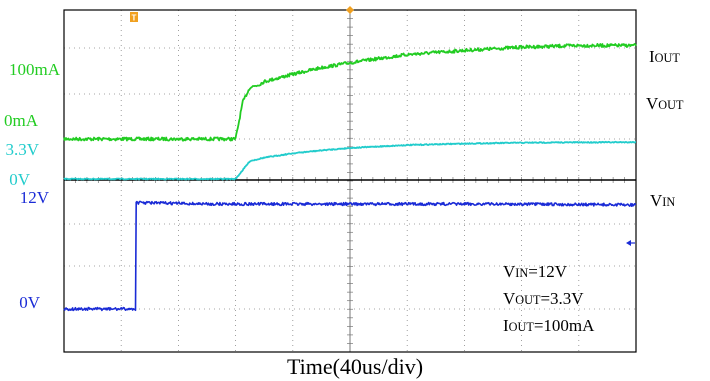  Describe the element at coordinates (30, 302) in the screenshot. I see `vin-zero-label: 0V` at that location.